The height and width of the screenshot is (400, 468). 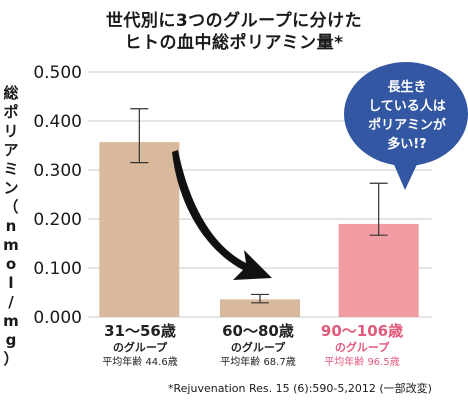 What do you see at coordinates (57, 220) in the screenshot?
I see `y-tick-label: 0.200` at bounding box center [57, 220].